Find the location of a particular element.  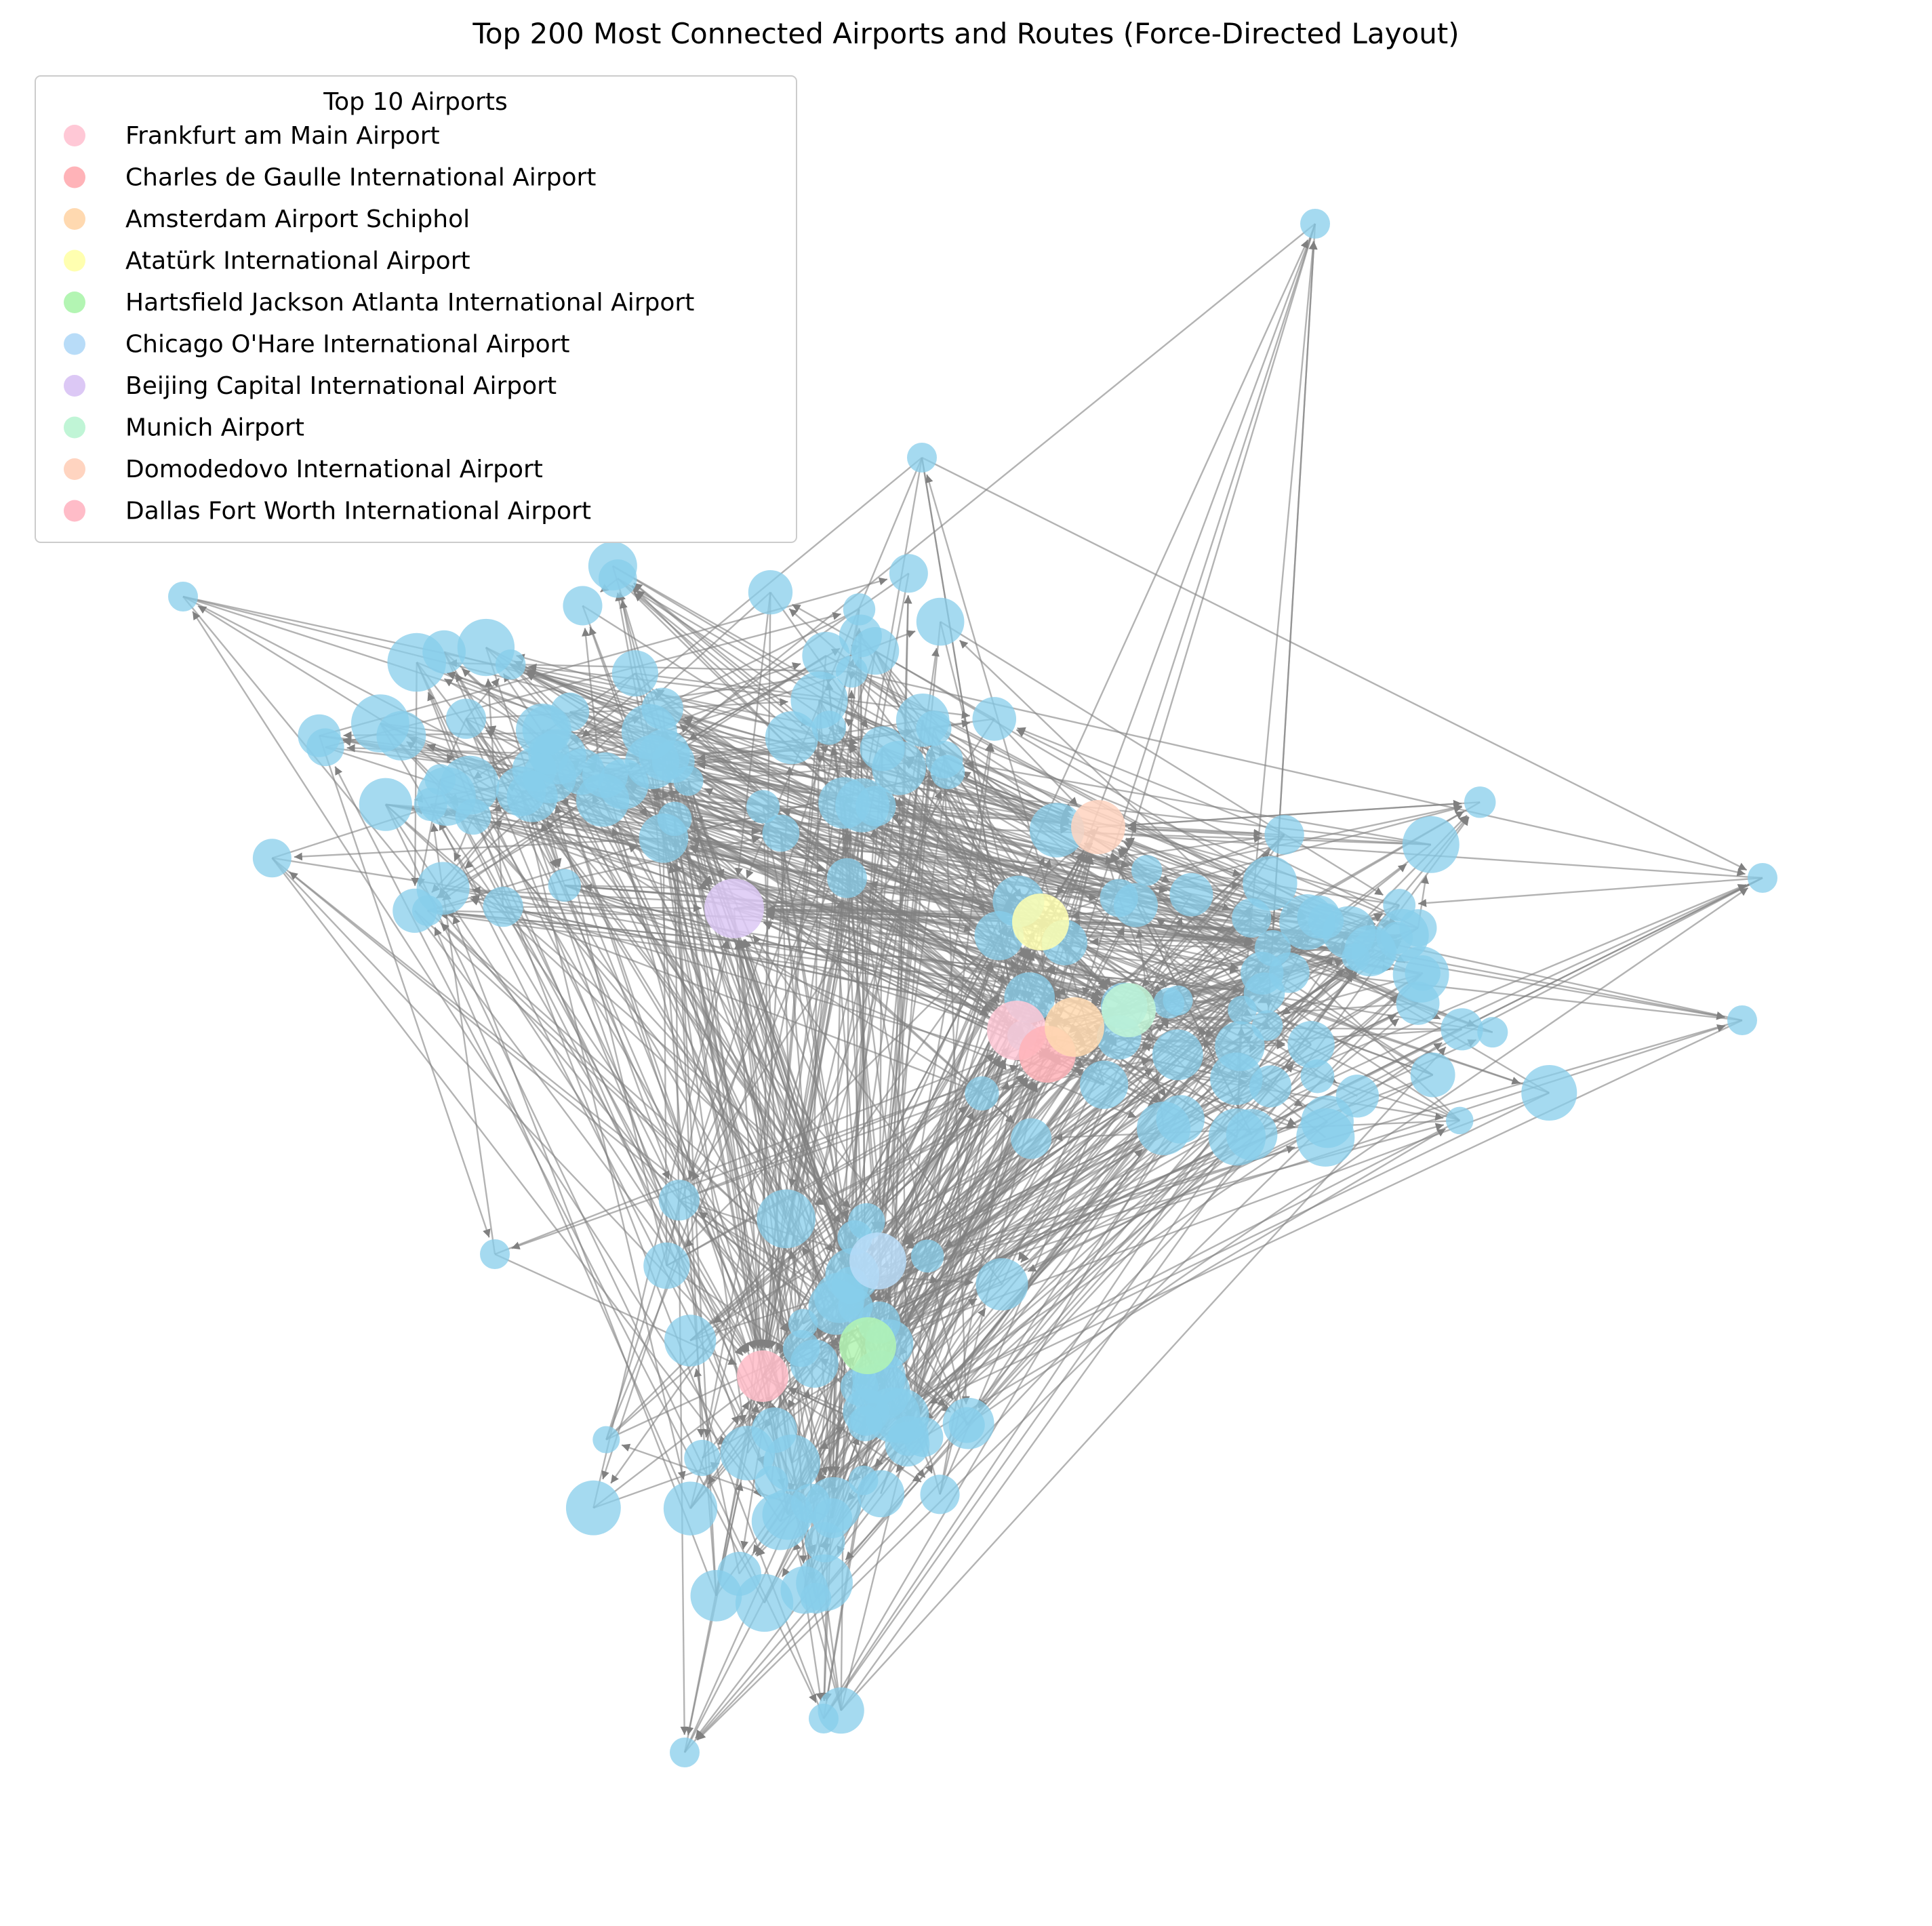

legend-label: Amsterdam Airport Schiphol is located at coordinates (297, 219).